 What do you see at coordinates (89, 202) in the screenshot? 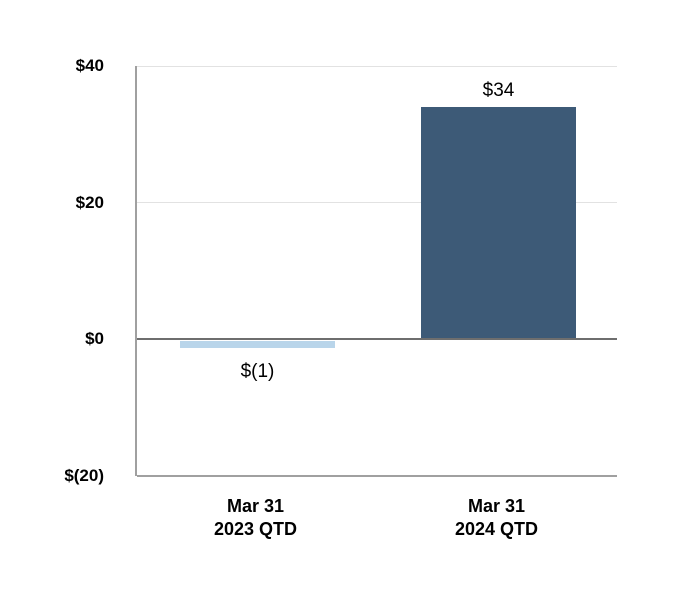
I see `y-tick-label-20: $20` at bounding box center [89, 202].